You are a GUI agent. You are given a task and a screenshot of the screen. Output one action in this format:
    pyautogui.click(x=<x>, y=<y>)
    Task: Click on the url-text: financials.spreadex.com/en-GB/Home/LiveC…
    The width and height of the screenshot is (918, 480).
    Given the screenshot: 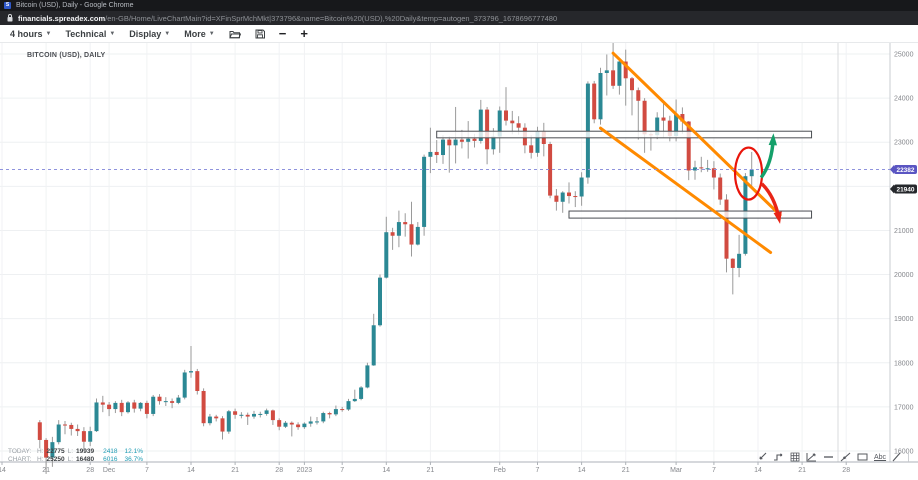 What is the action you would take?
    pyautogui.click(x=287, y=18)
    